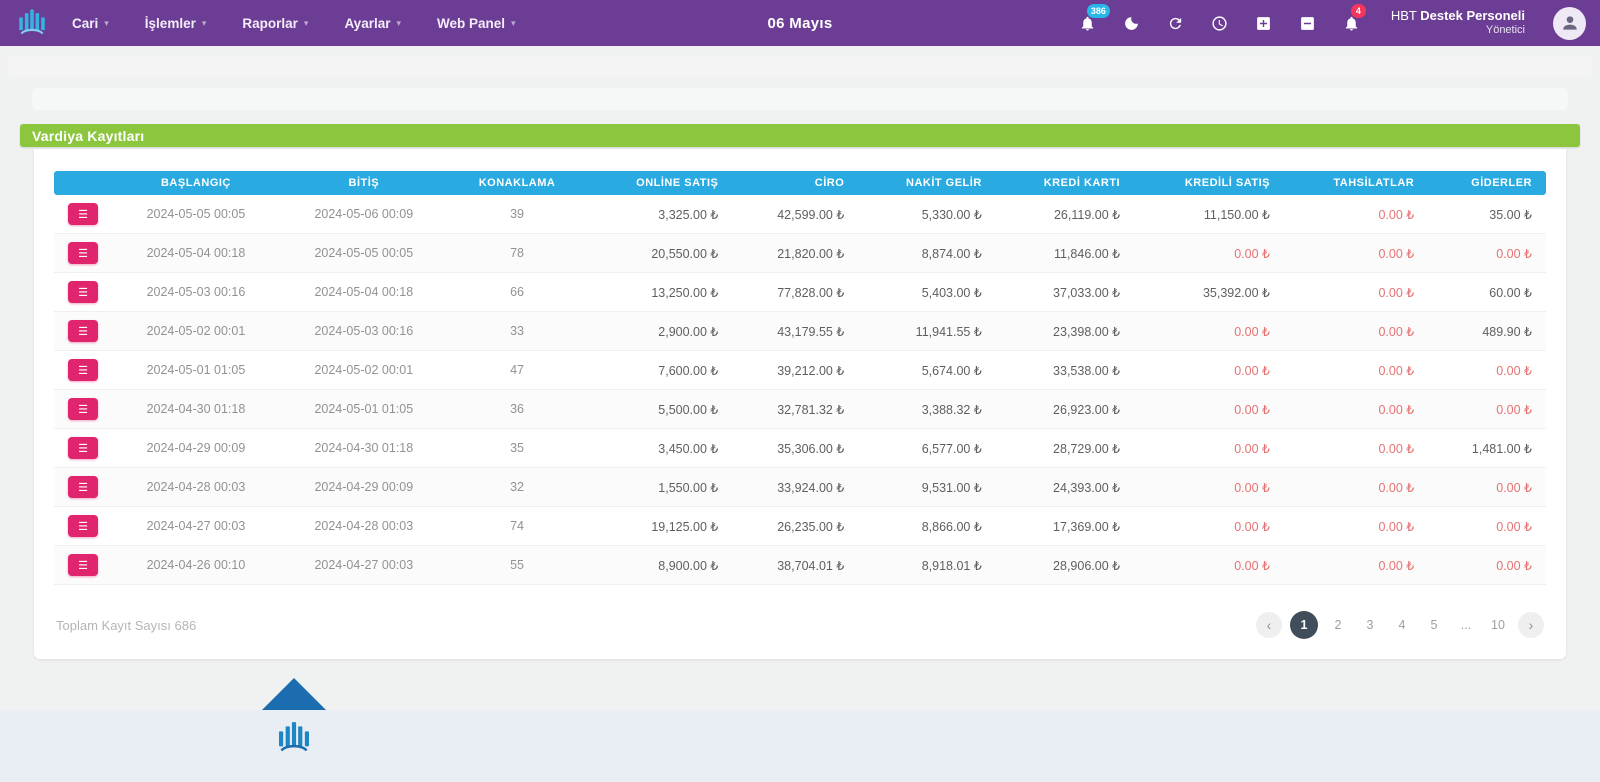 Image resolution: width=1600 pixels, height=782 pixels. Describe the element at coordinates (927, 183) in the screenshot. I see `column-header: NAKİT GELİR` at that location.